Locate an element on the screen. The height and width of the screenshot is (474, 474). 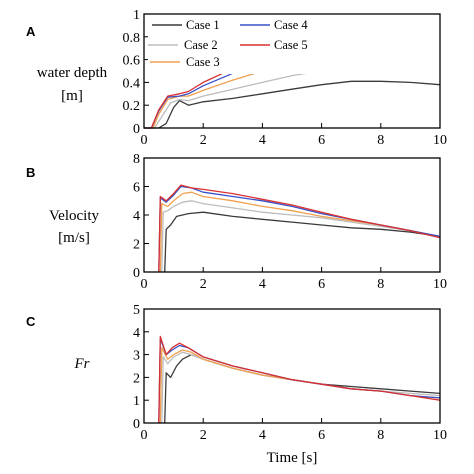
y-axis-label-line-1: Velocity is located at coordinates (74, 216).